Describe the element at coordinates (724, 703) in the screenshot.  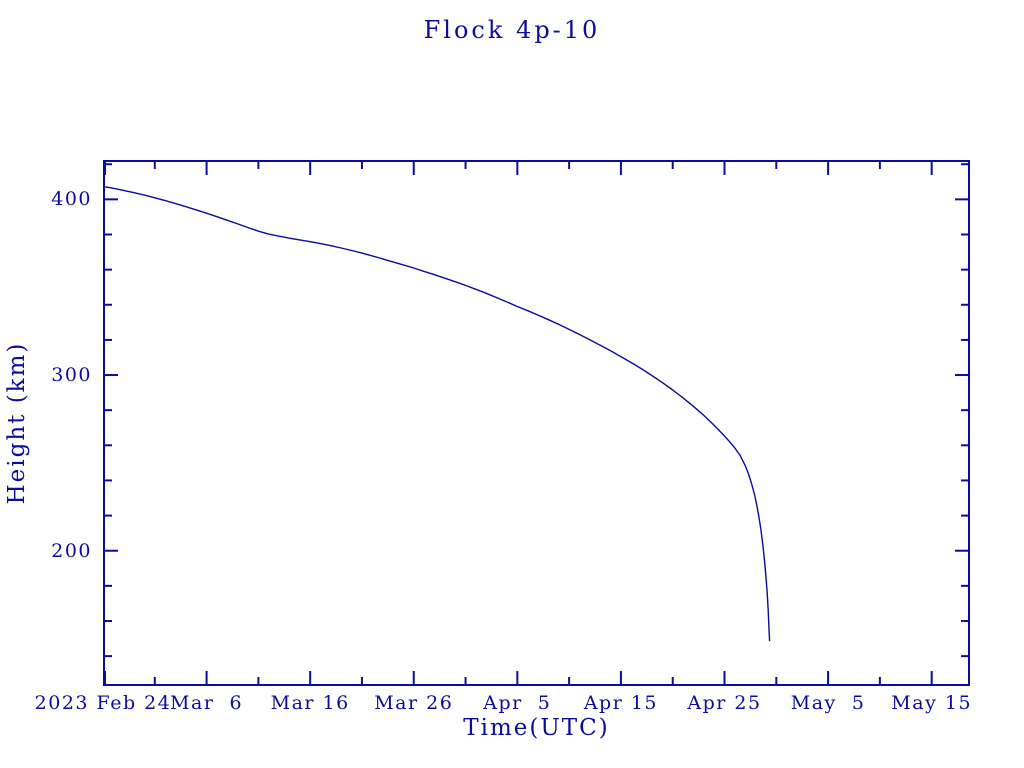
I see `x-tick-label: Apr 25` at that location.